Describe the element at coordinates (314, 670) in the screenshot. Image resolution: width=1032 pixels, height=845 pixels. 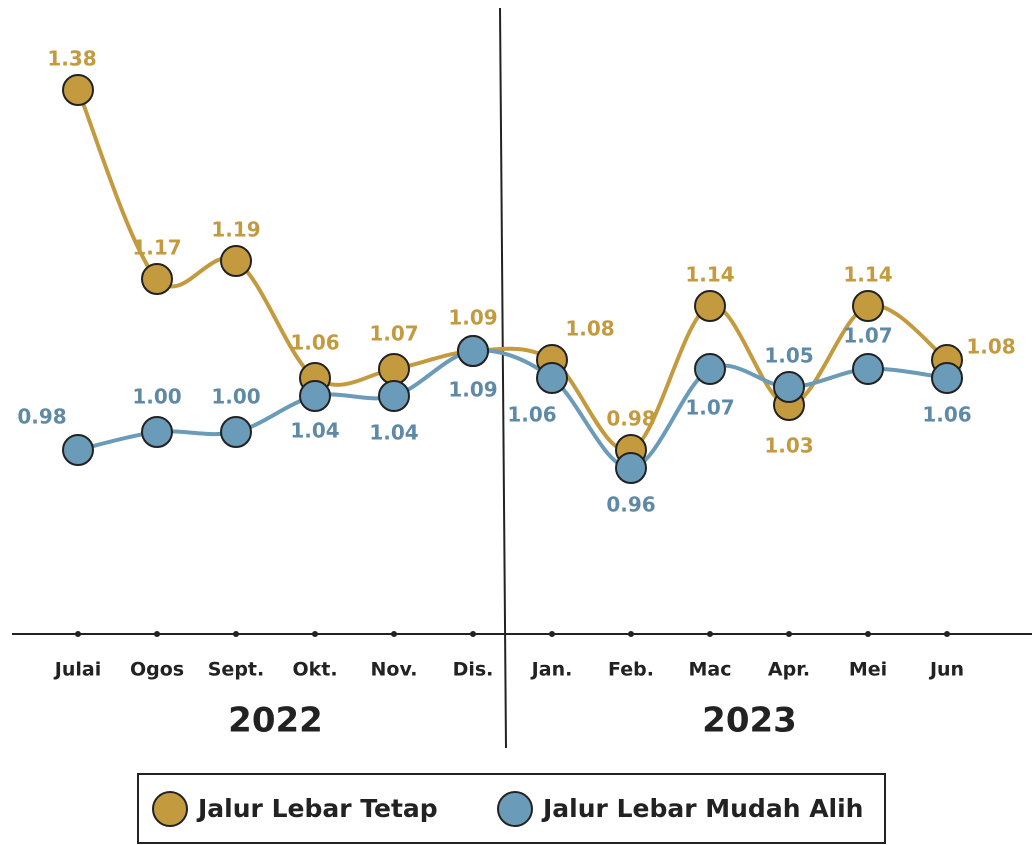
I see `x-tick-label: Okt.` at that location.